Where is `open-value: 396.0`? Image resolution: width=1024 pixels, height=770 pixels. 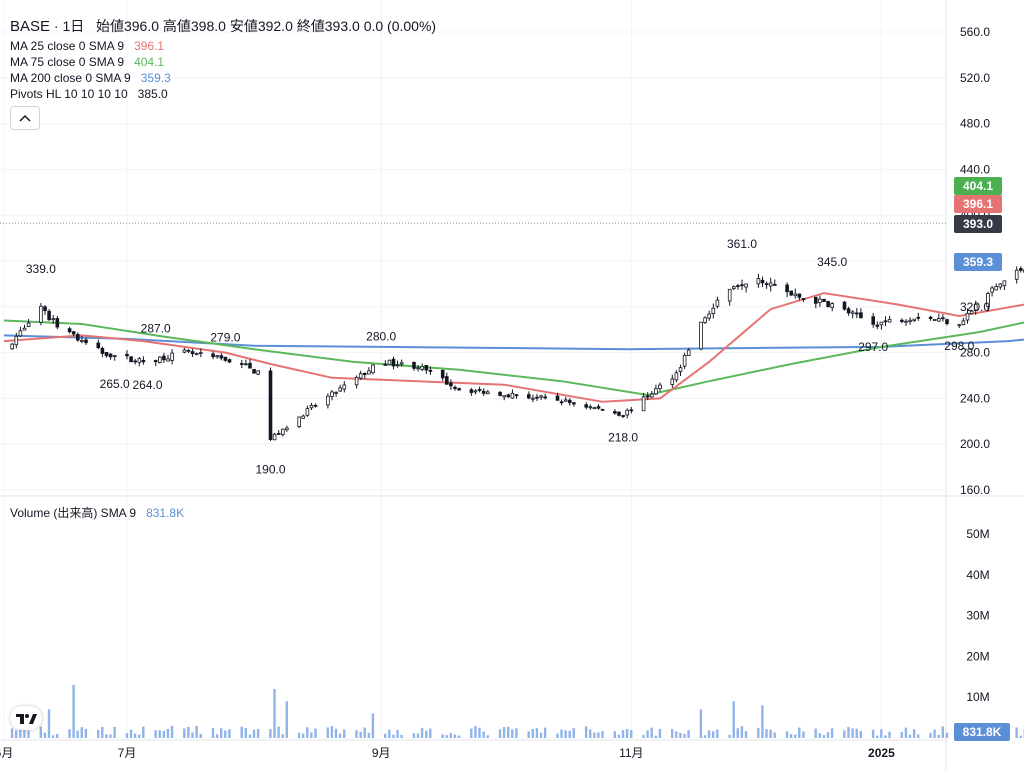 open-value: 396.0 is located at coordinates (141, 26).